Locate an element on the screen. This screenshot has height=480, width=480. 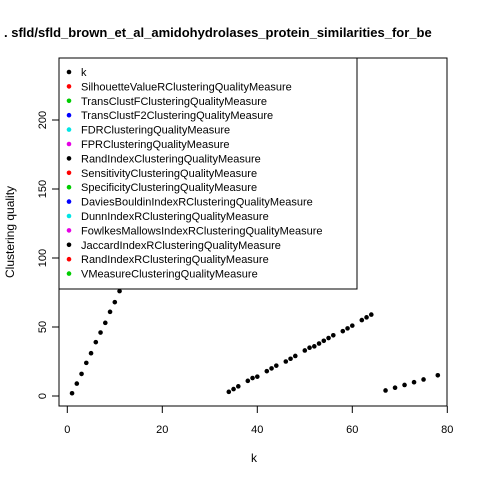
legend-item: JaccardIndexRClusteringQualityMeasure is located at coordinates (181, 246).